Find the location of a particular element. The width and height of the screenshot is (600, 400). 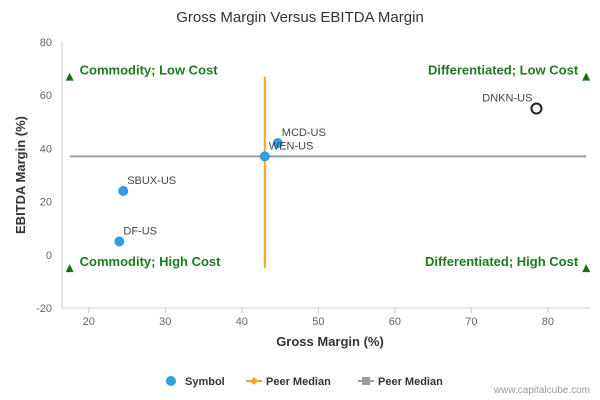

y-axis-label: EBITDA Margin (%) is located at coordinates (20, 175).